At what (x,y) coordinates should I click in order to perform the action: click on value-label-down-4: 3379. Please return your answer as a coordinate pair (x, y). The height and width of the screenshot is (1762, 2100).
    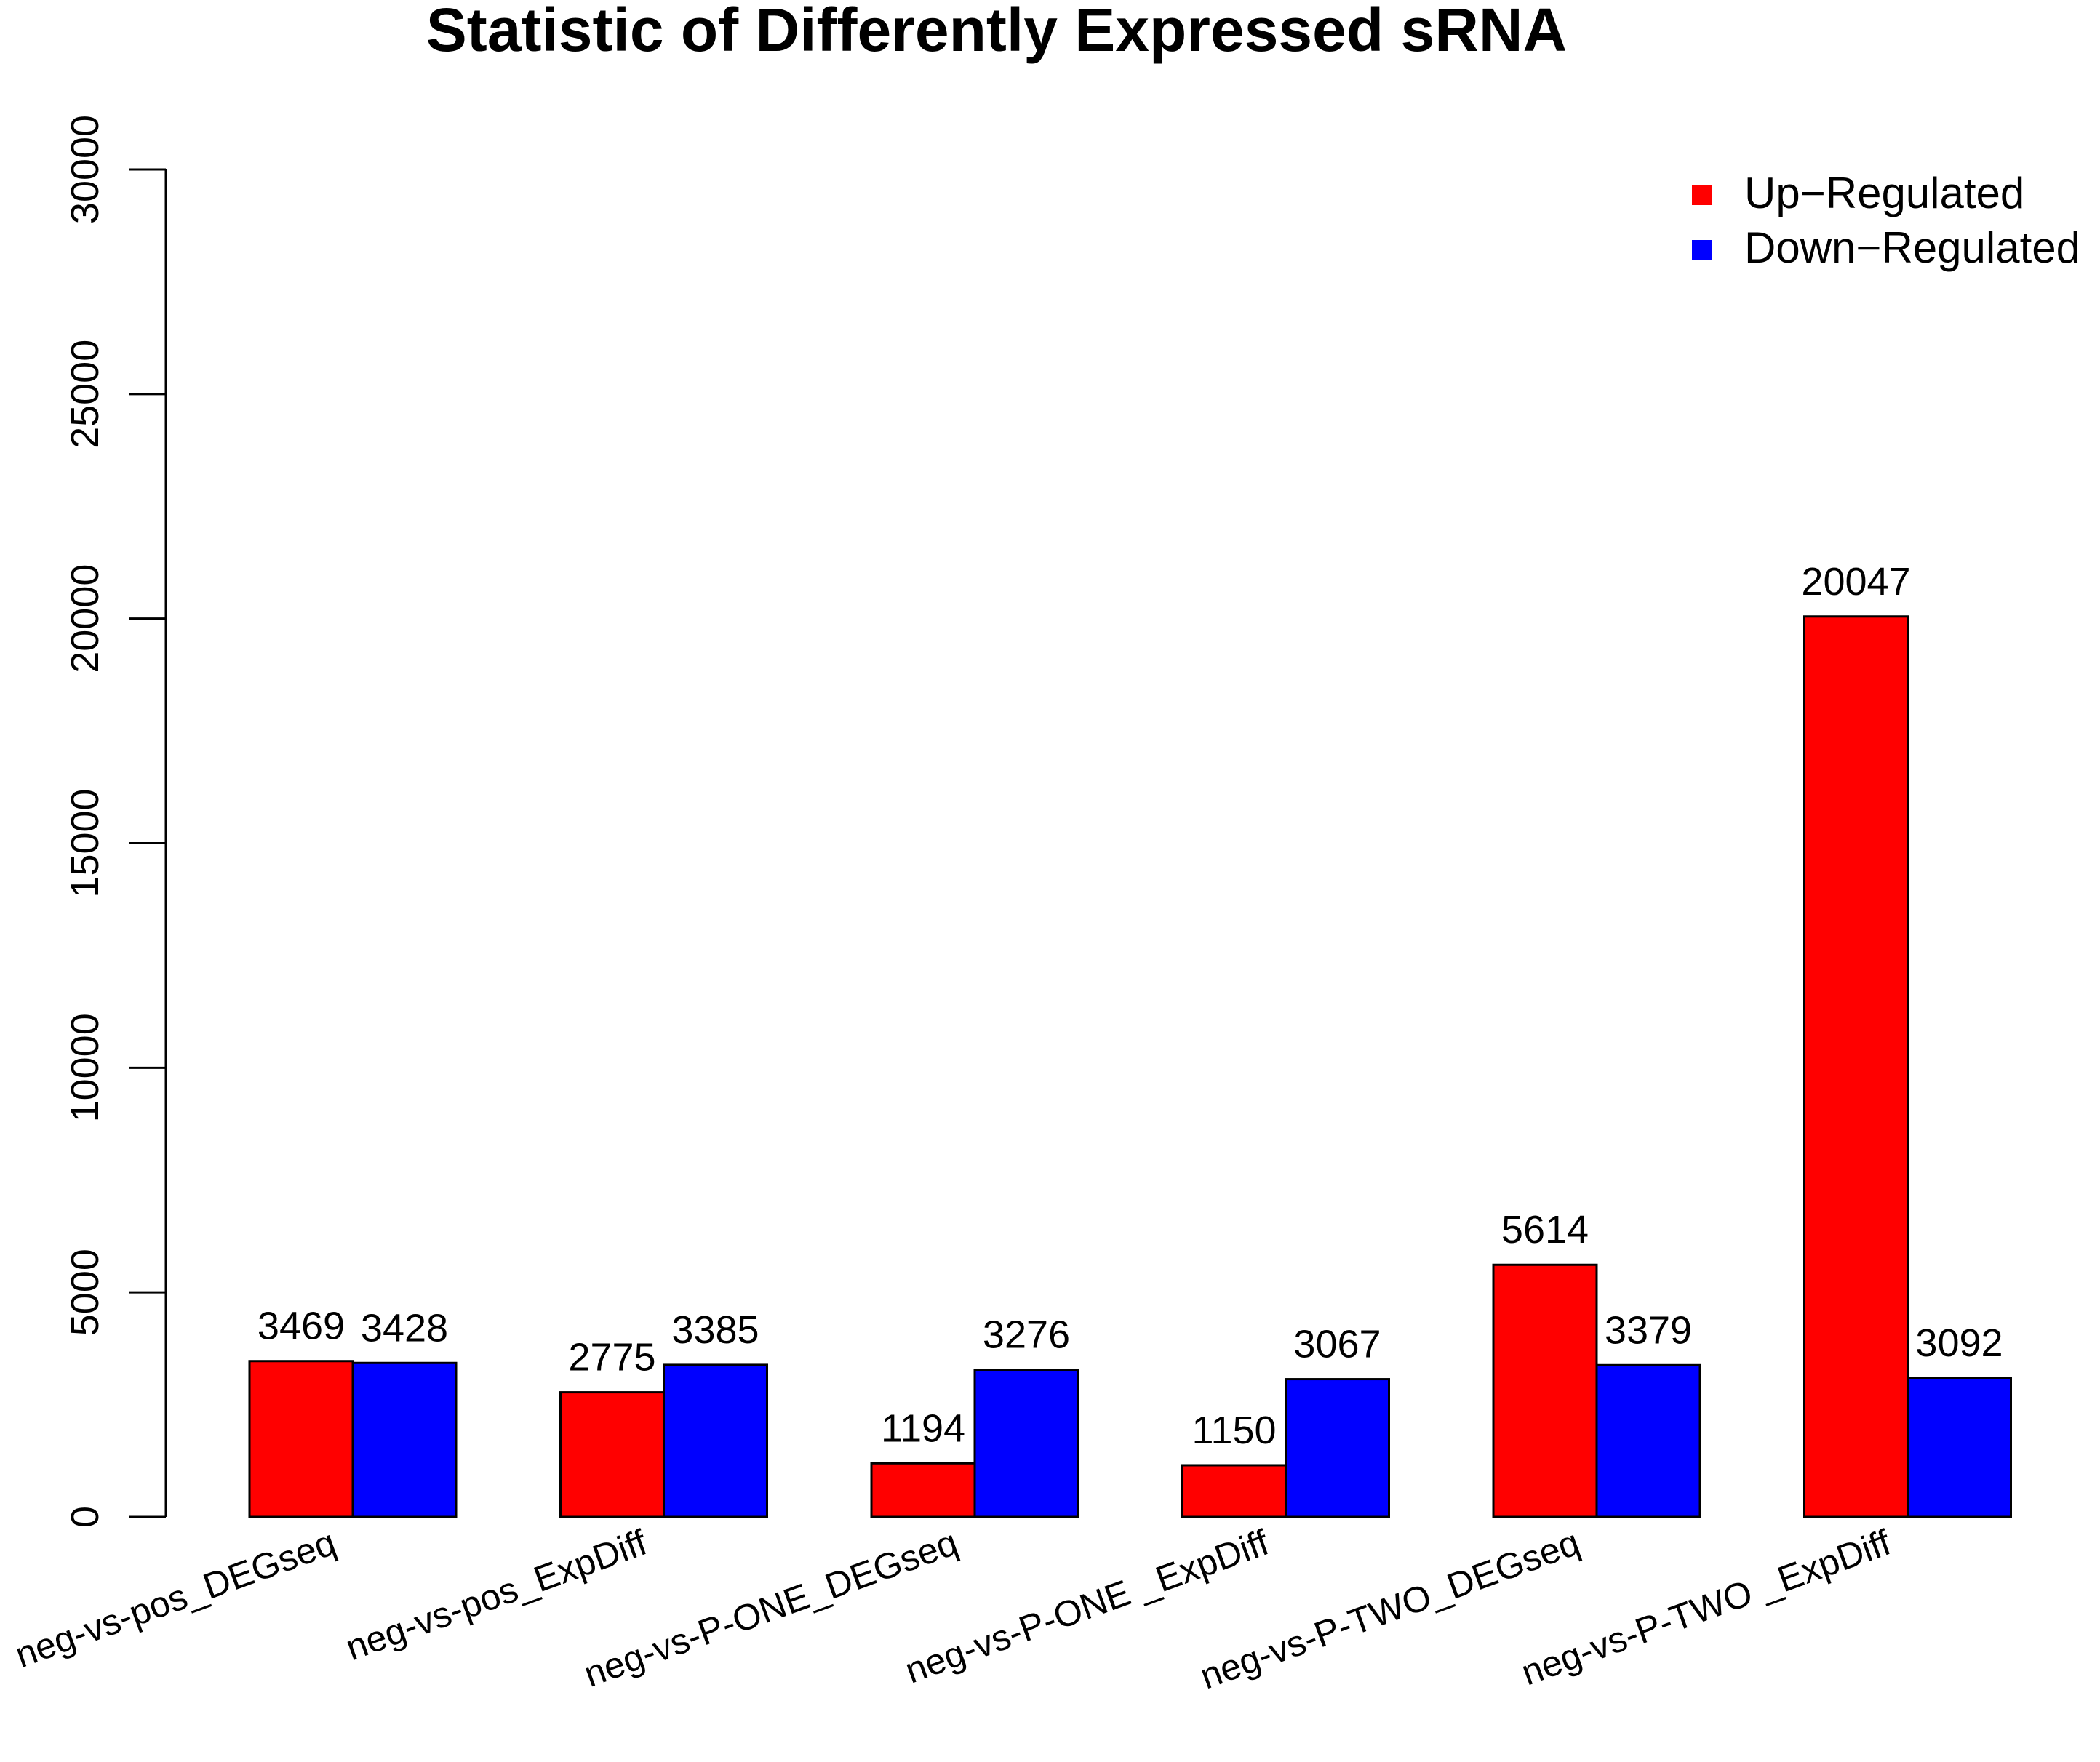
    Looking at the image, I should click on (1648, 1330).